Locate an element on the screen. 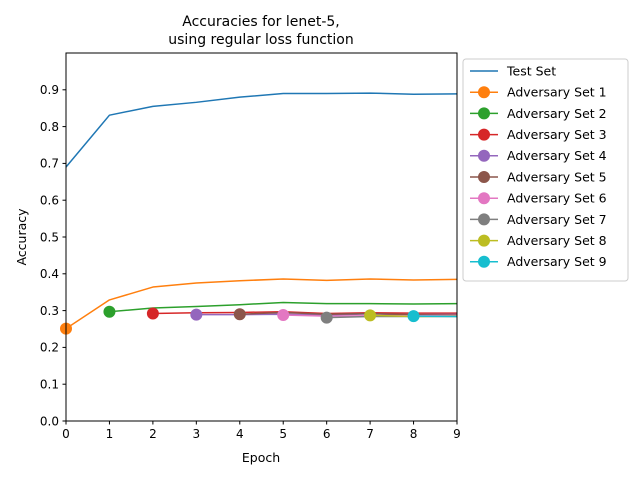 This screenshot has width=640, height=480. legend-entry-1: Test Set is located at coordinates (513, 70).